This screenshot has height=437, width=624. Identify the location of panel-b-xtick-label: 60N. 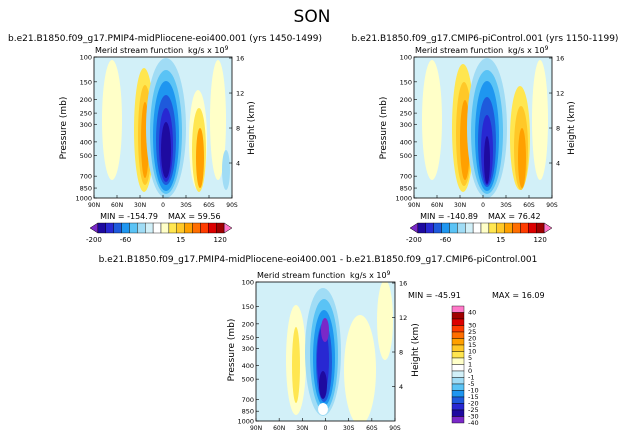
(437, 205).